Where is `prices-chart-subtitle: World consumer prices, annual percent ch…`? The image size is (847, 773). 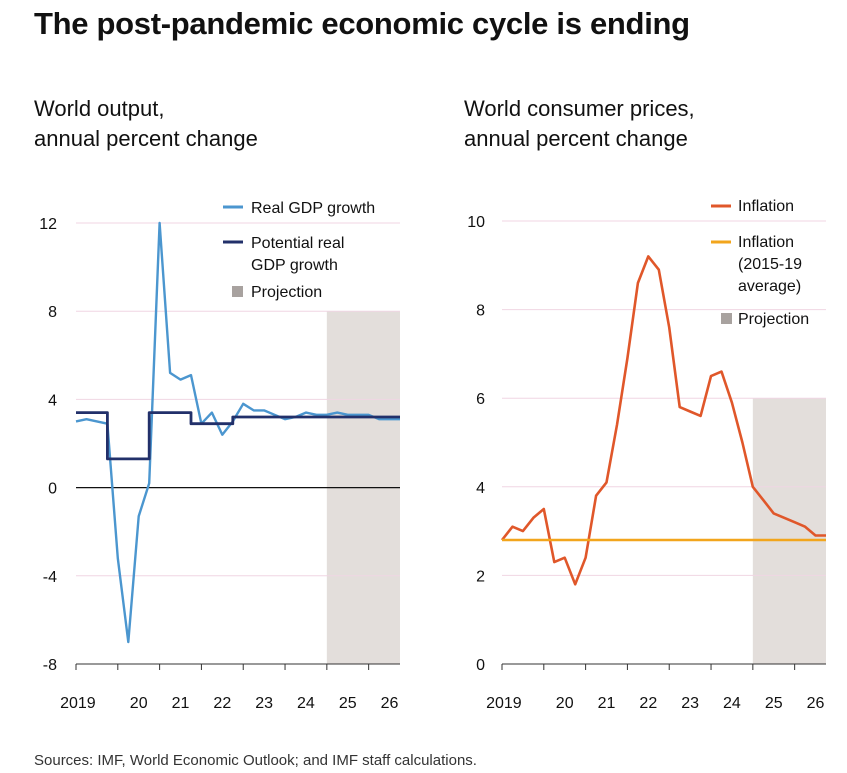 prices-chart-subtitle: World consumer prices, annual percent ch… is located at coordinates (579, 124).